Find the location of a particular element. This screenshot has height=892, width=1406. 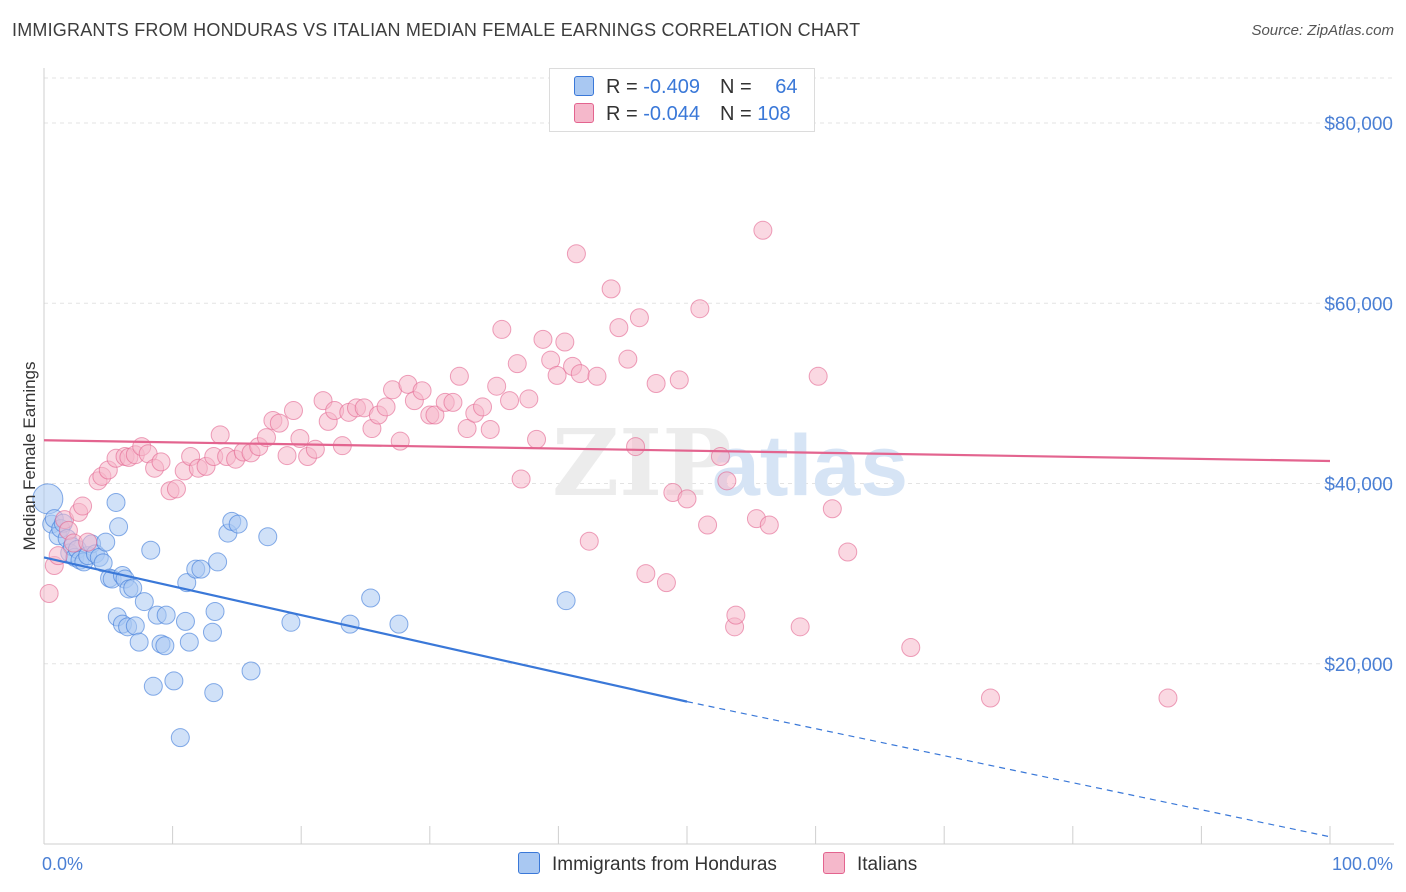

legend-n-value: 64 is located at coordinates (786, 87).